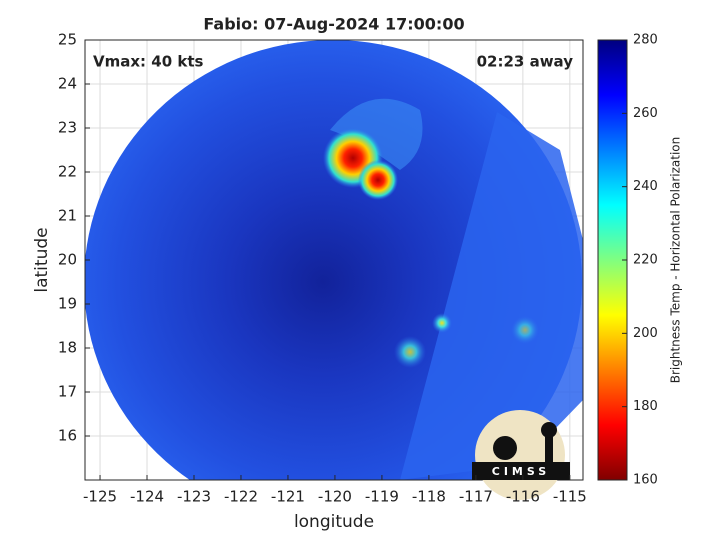 The image size is (720, 540). What do you see at coordinates (42, 259) in the screenshot?
I see `y-axis-label: latitude` at bounding box center [42, 259].